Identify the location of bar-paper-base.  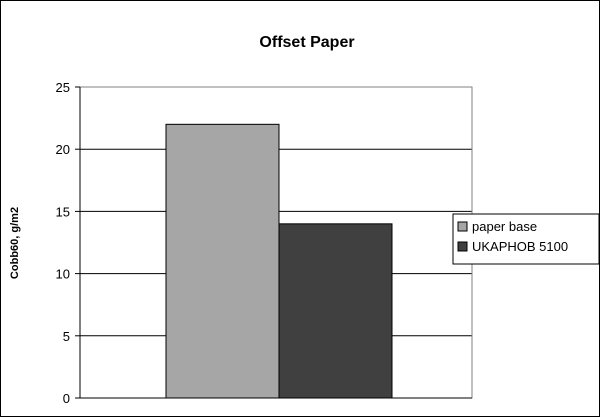
(222, 261).